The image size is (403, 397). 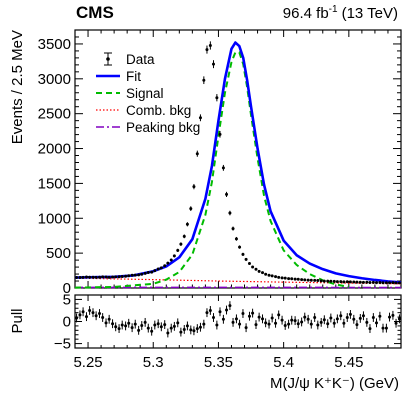 I want to click on luminosity-exponent: -1, so click(x=333, y=9).